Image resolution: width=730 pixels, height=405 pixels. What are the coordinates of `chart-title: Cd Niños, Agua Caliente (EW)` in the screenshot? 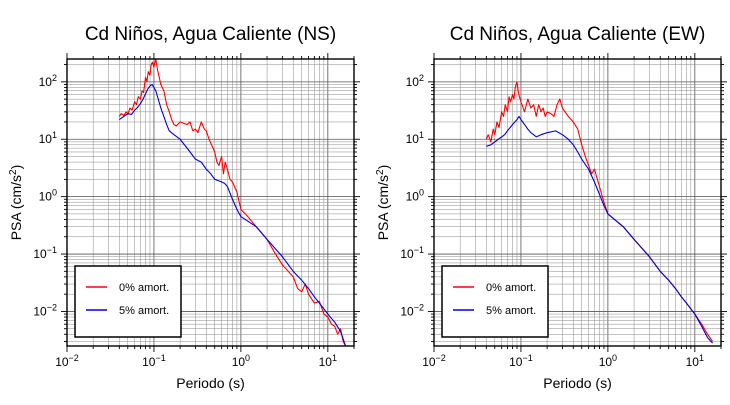 It's located at (578, 34).